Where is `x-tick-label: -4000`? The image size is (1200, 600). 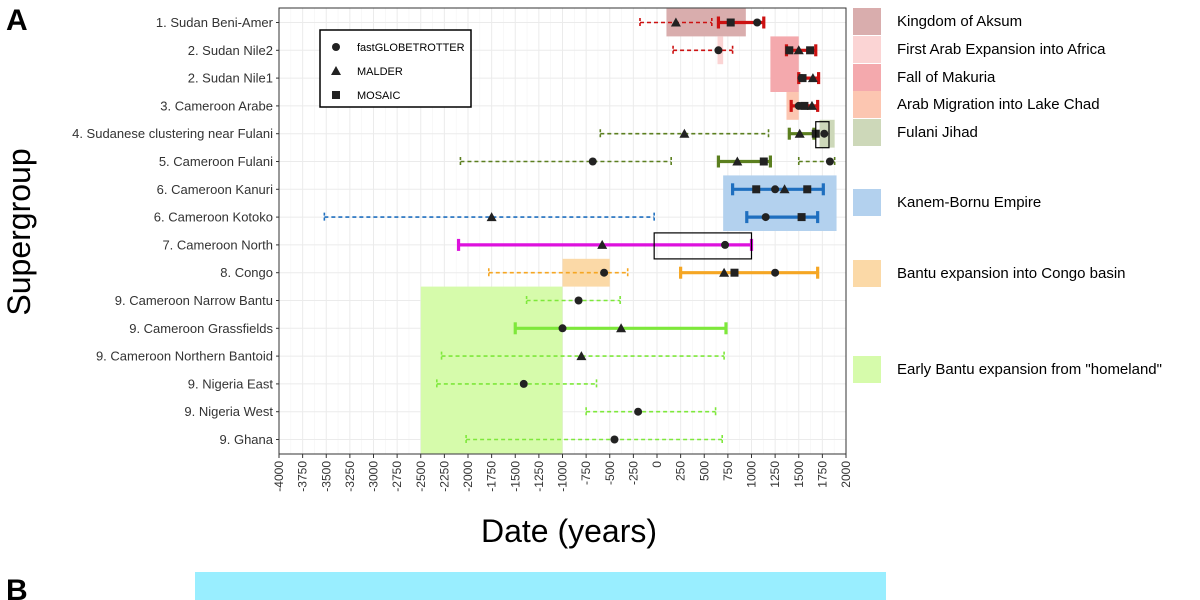
x-tick-label: -4000 is located at coordinates (279, 476).